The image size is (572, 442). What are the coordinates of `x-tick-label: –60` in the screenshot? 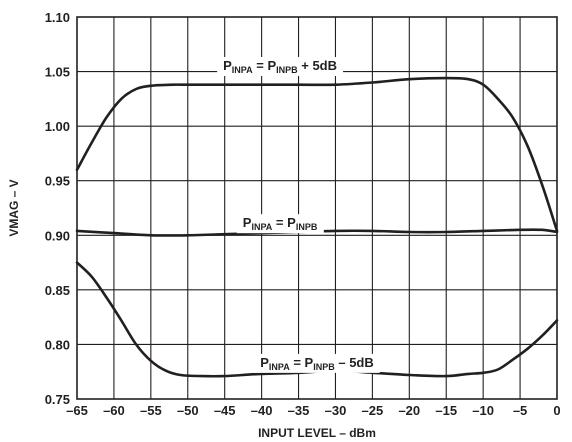 It's located at (114, 410).